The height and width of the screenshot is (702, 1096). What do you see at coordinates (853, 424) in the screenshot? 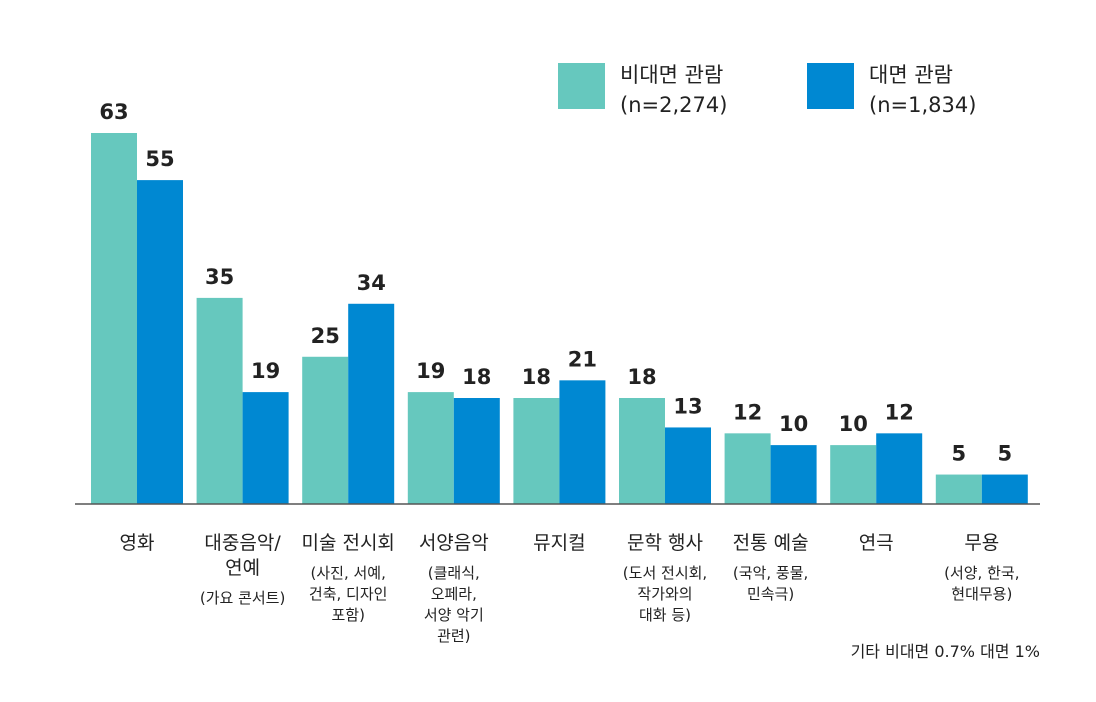
I see `value-label-nonface-7: 10` at bounding box center [853, 424].